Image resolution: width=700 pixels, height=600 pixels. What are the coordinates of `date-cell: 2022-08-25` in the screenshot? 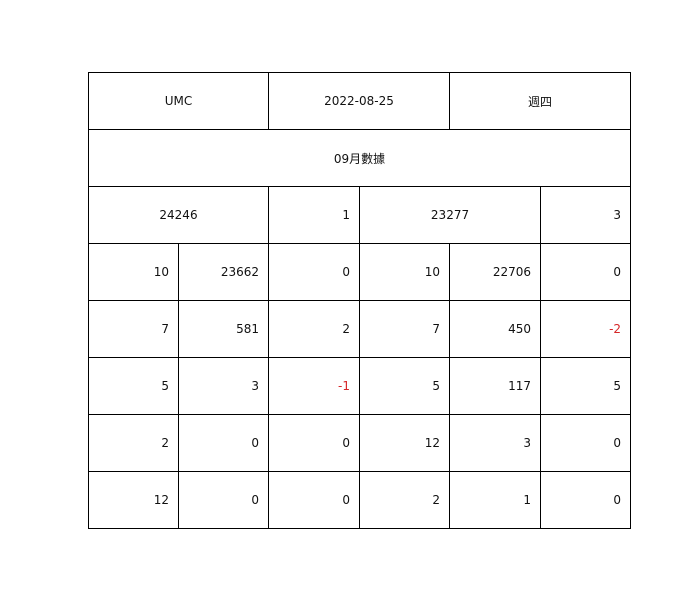 It's located at (359, 101).